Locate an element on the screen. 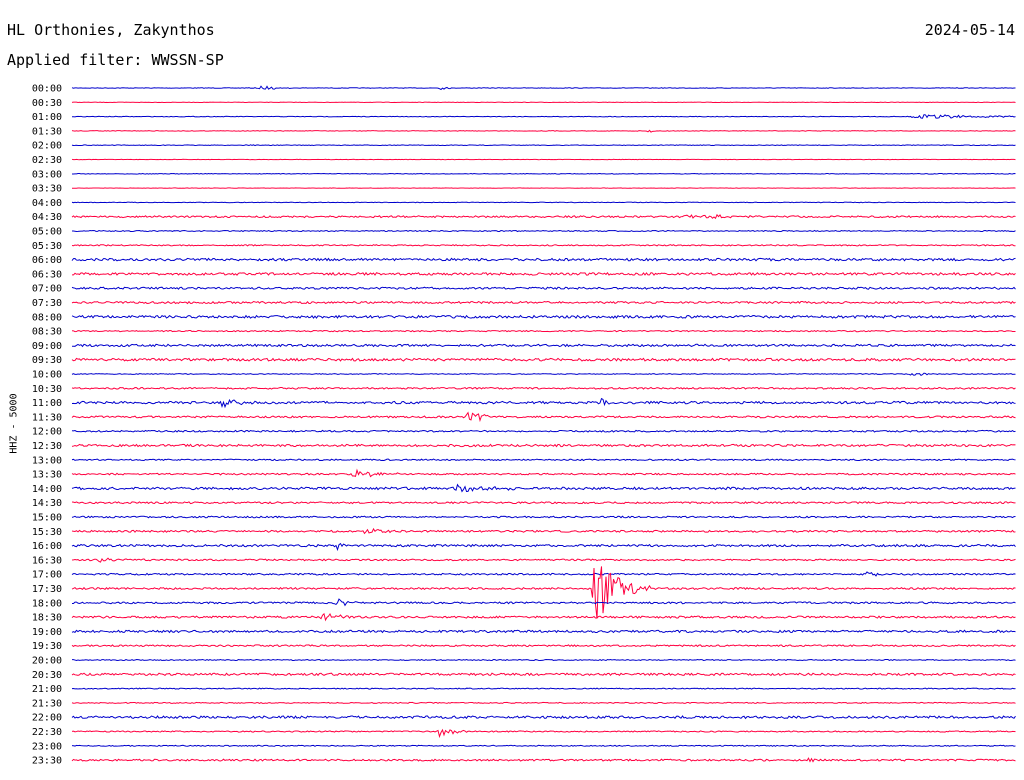 Image resolution: width=1024 pixels, height=780 pixels. row-time-label: 00:00 is located at coordinates (47, 89).